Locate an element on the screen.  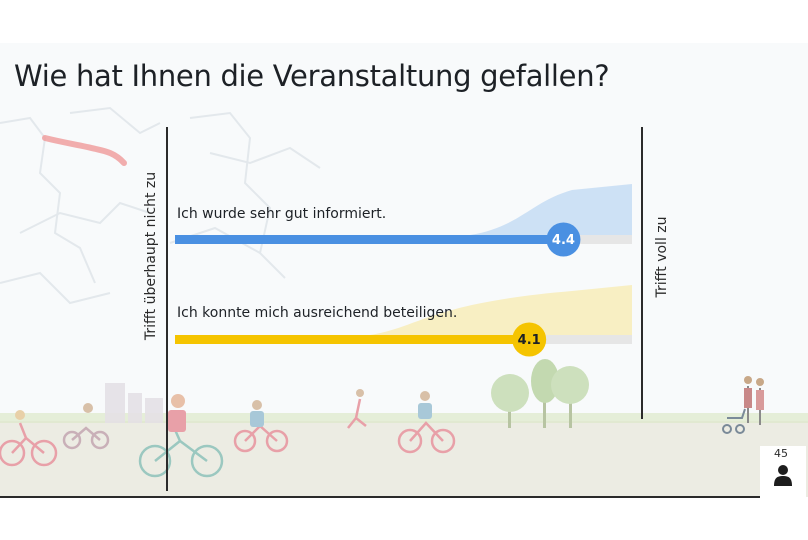
scale-left-label: Trifft überhaupt nicht zu is located at coordinates (151, 256).